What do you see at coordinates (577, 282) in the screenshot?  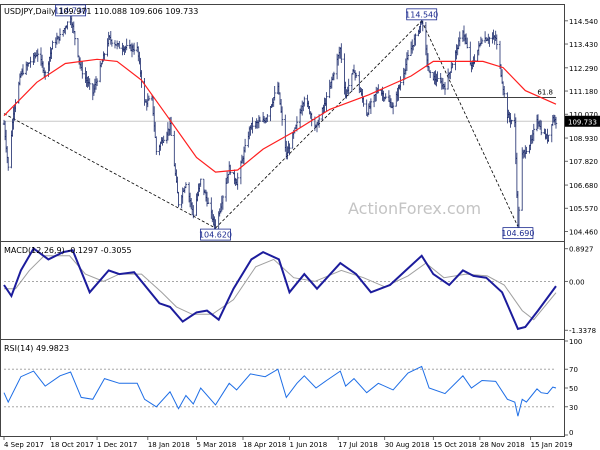 I see `macd-axis-label: 0.00` at bounding box center [577, 282].